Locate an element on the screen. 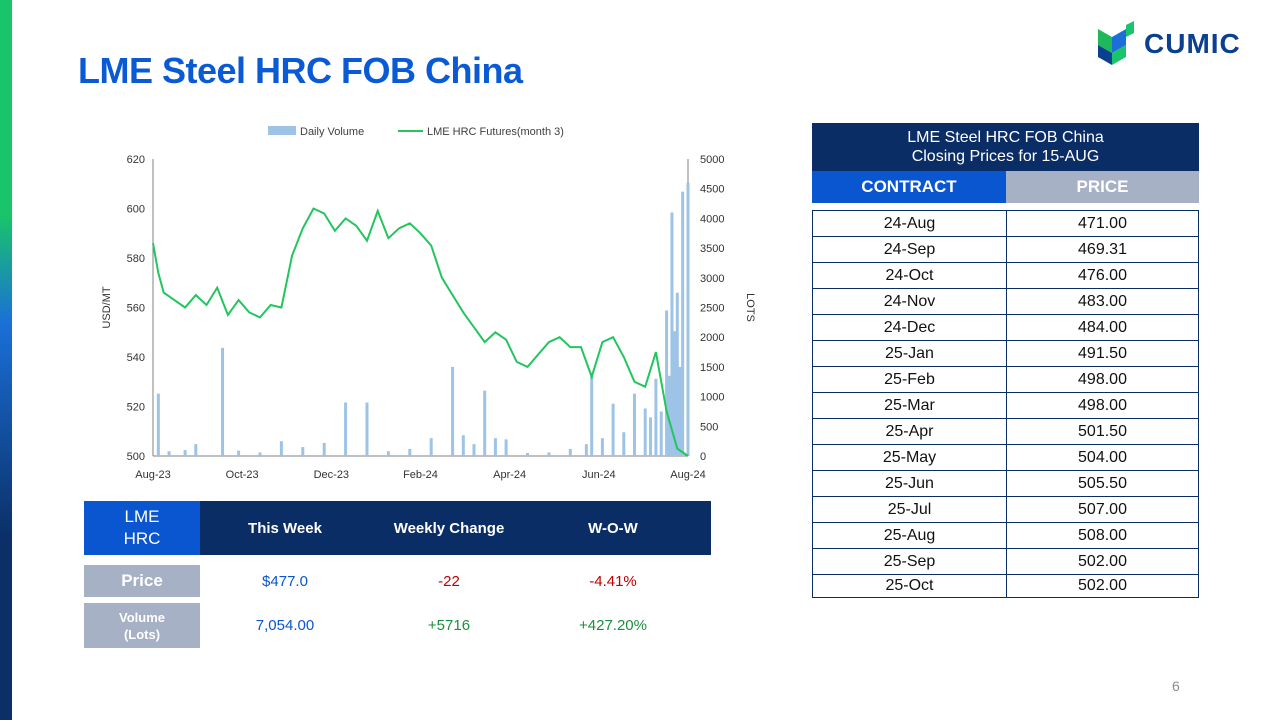 This screenshot has width=1280, height=720. left-tick-label: 620 is located at coordinates (136, 160).